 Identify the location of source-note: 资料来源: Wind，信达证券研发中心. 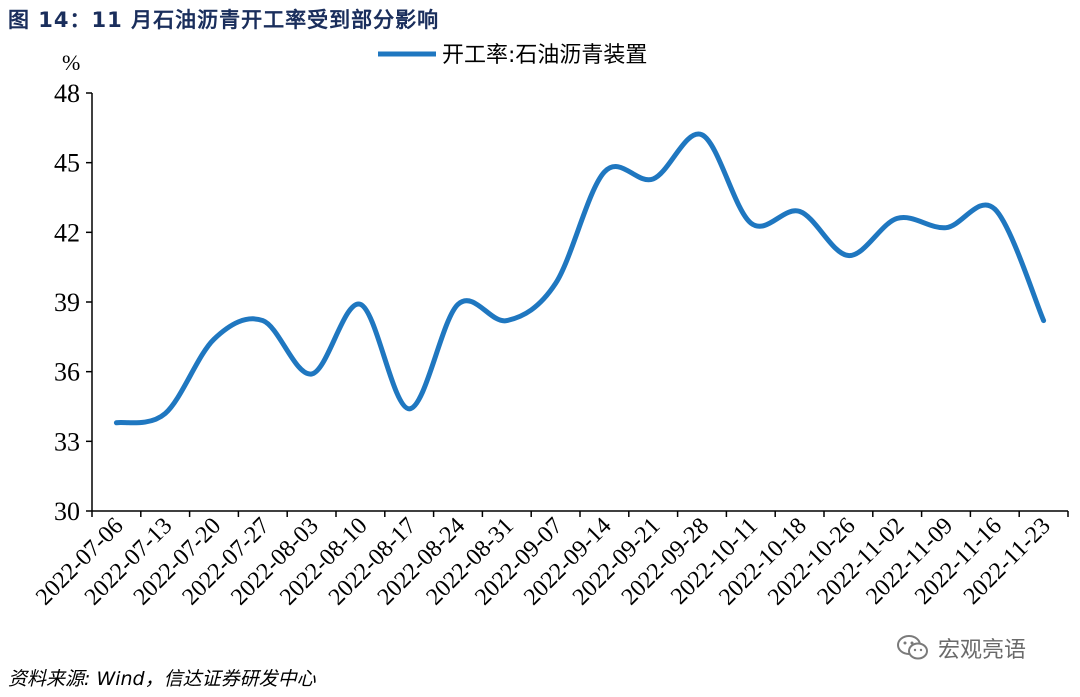
(162, 679).